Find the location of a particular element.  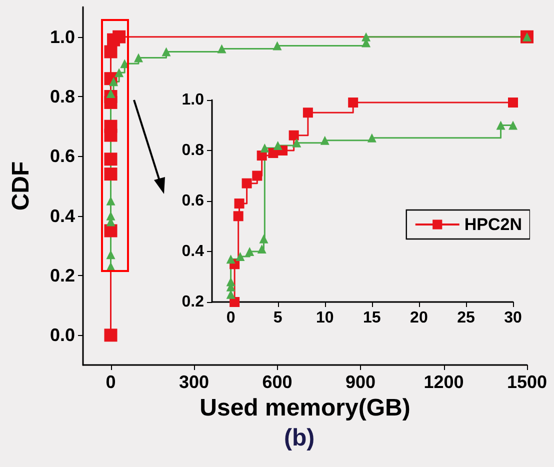

x-tick-label: 1200 is located at coordinates (444, 382).